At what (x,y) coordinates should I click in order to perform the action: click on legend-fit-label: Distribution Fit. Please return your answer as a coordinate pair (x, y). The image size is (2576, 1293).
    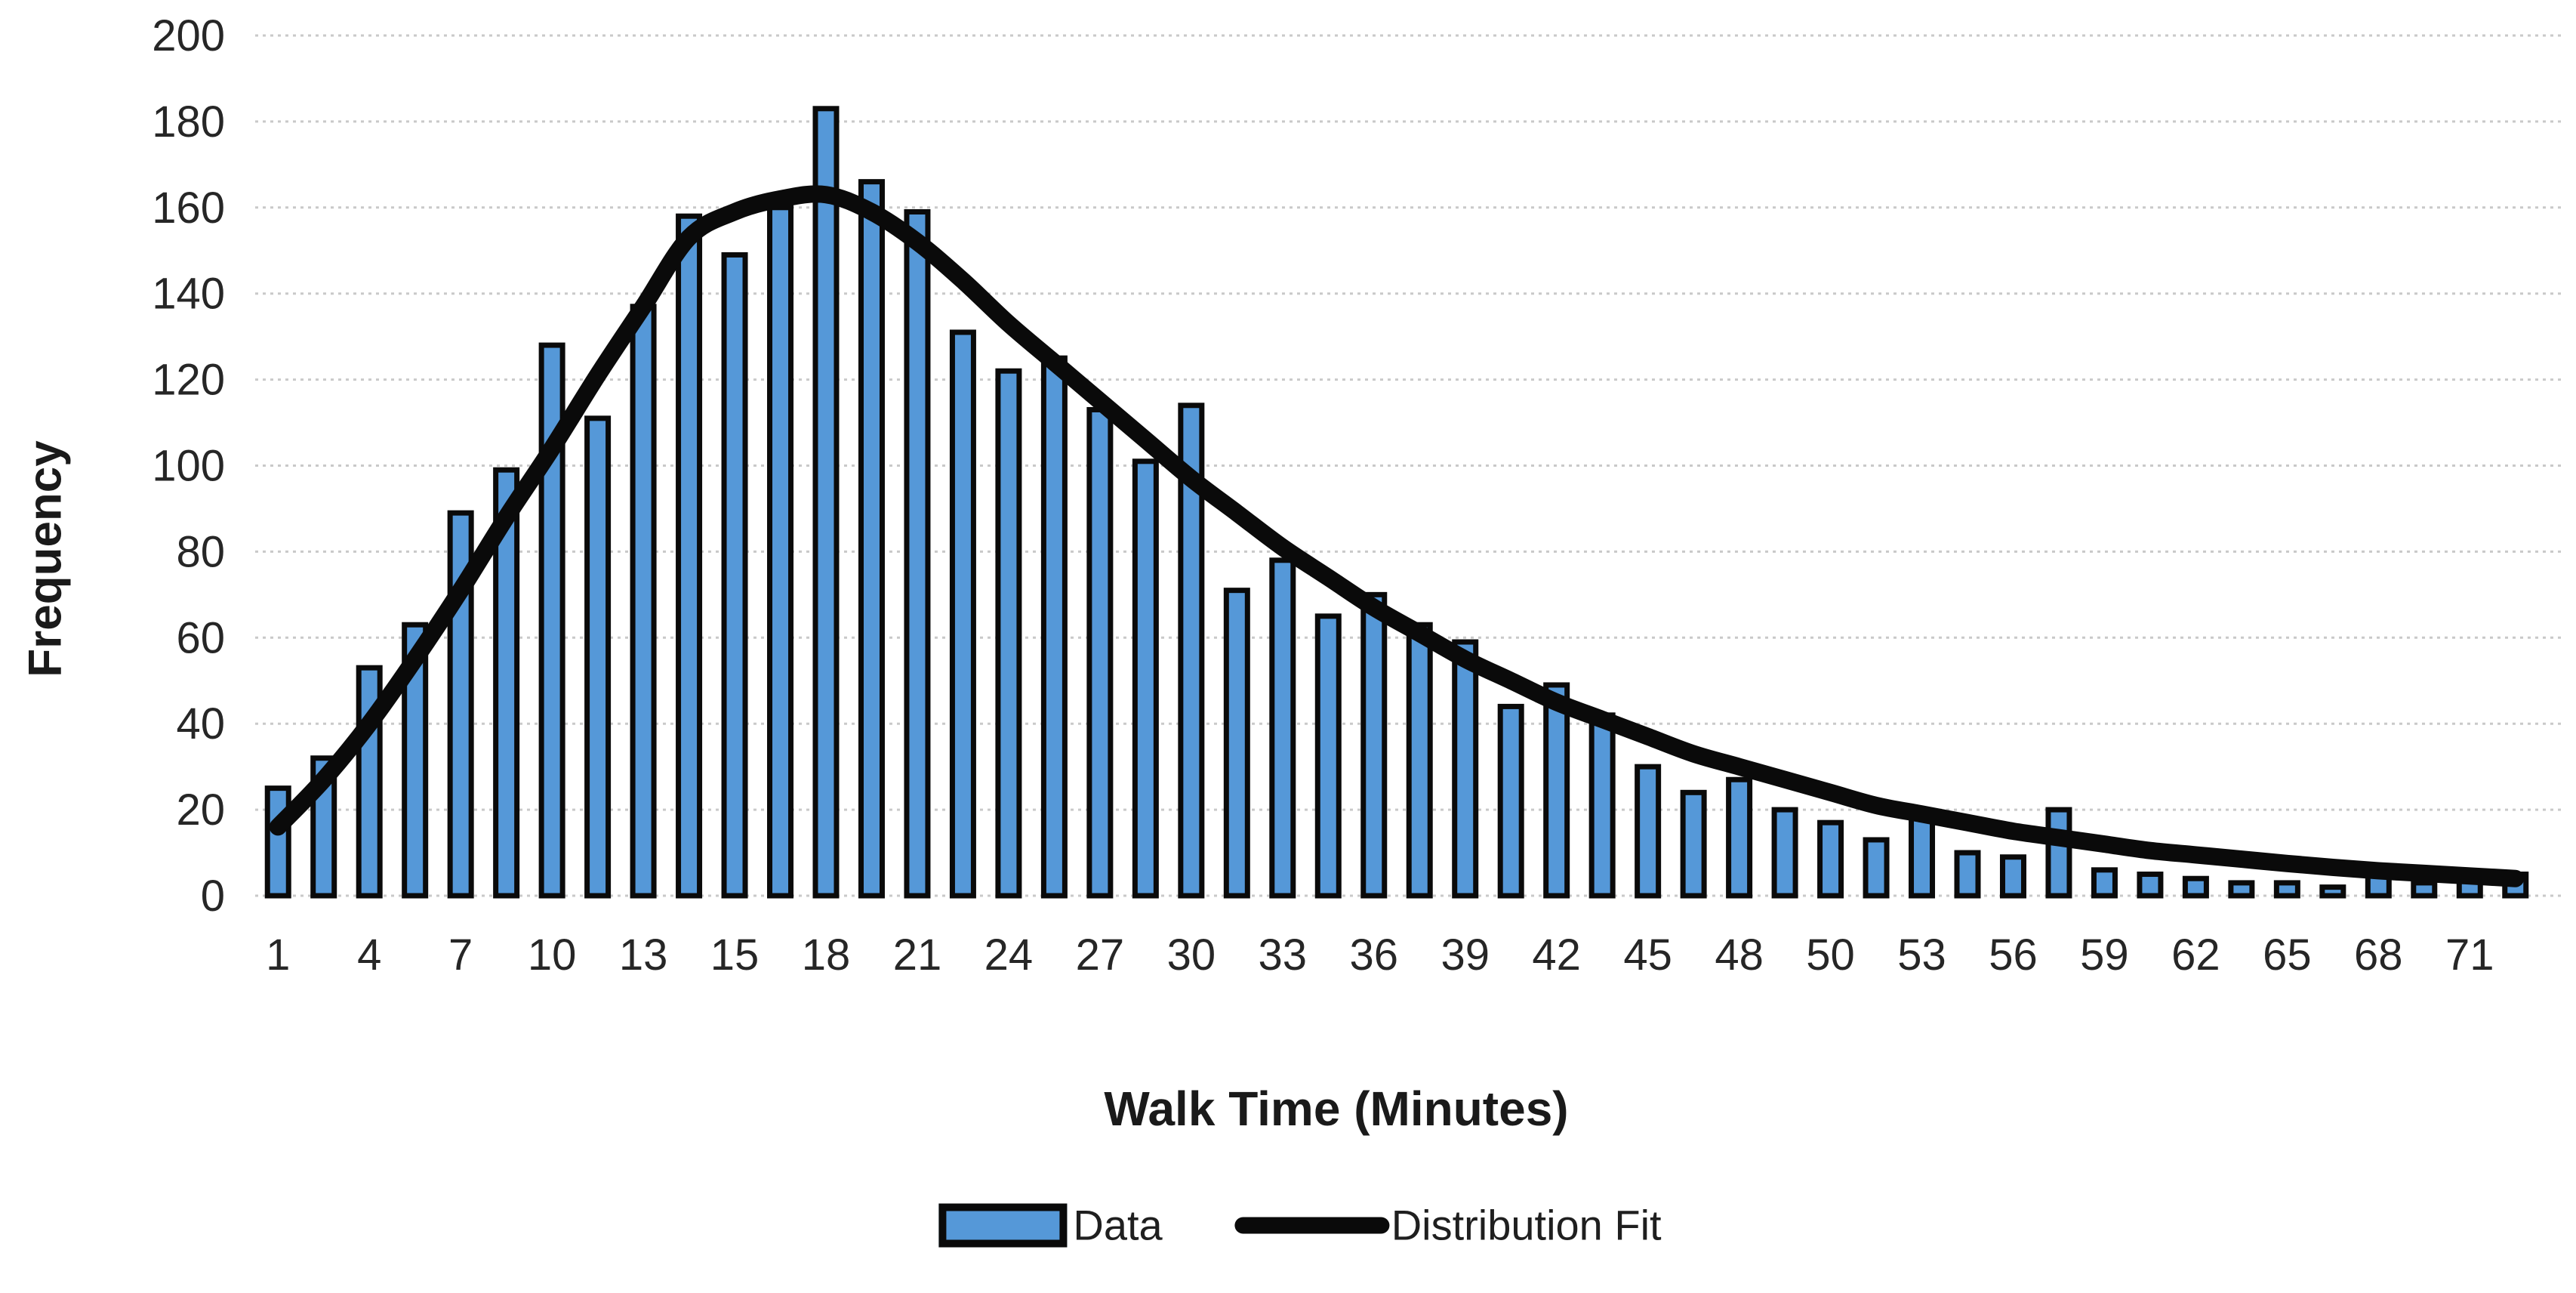
    Looking at the image, I should click on (1526, 1225).